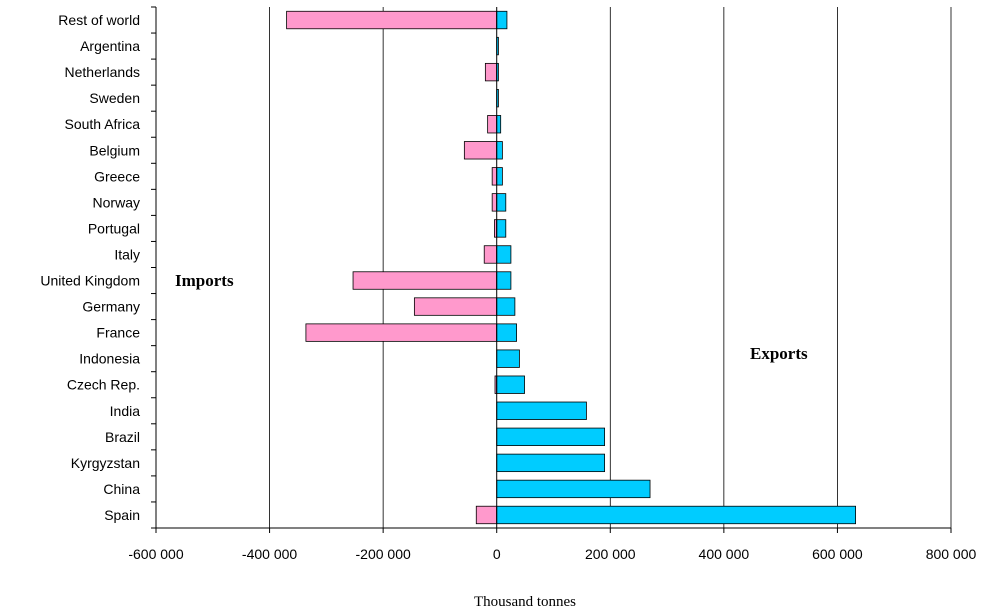  What do you see at coordinates (779, 353) in the screenshot?
I see `exports-annotation: Exports` at bounding box center [779, 353].